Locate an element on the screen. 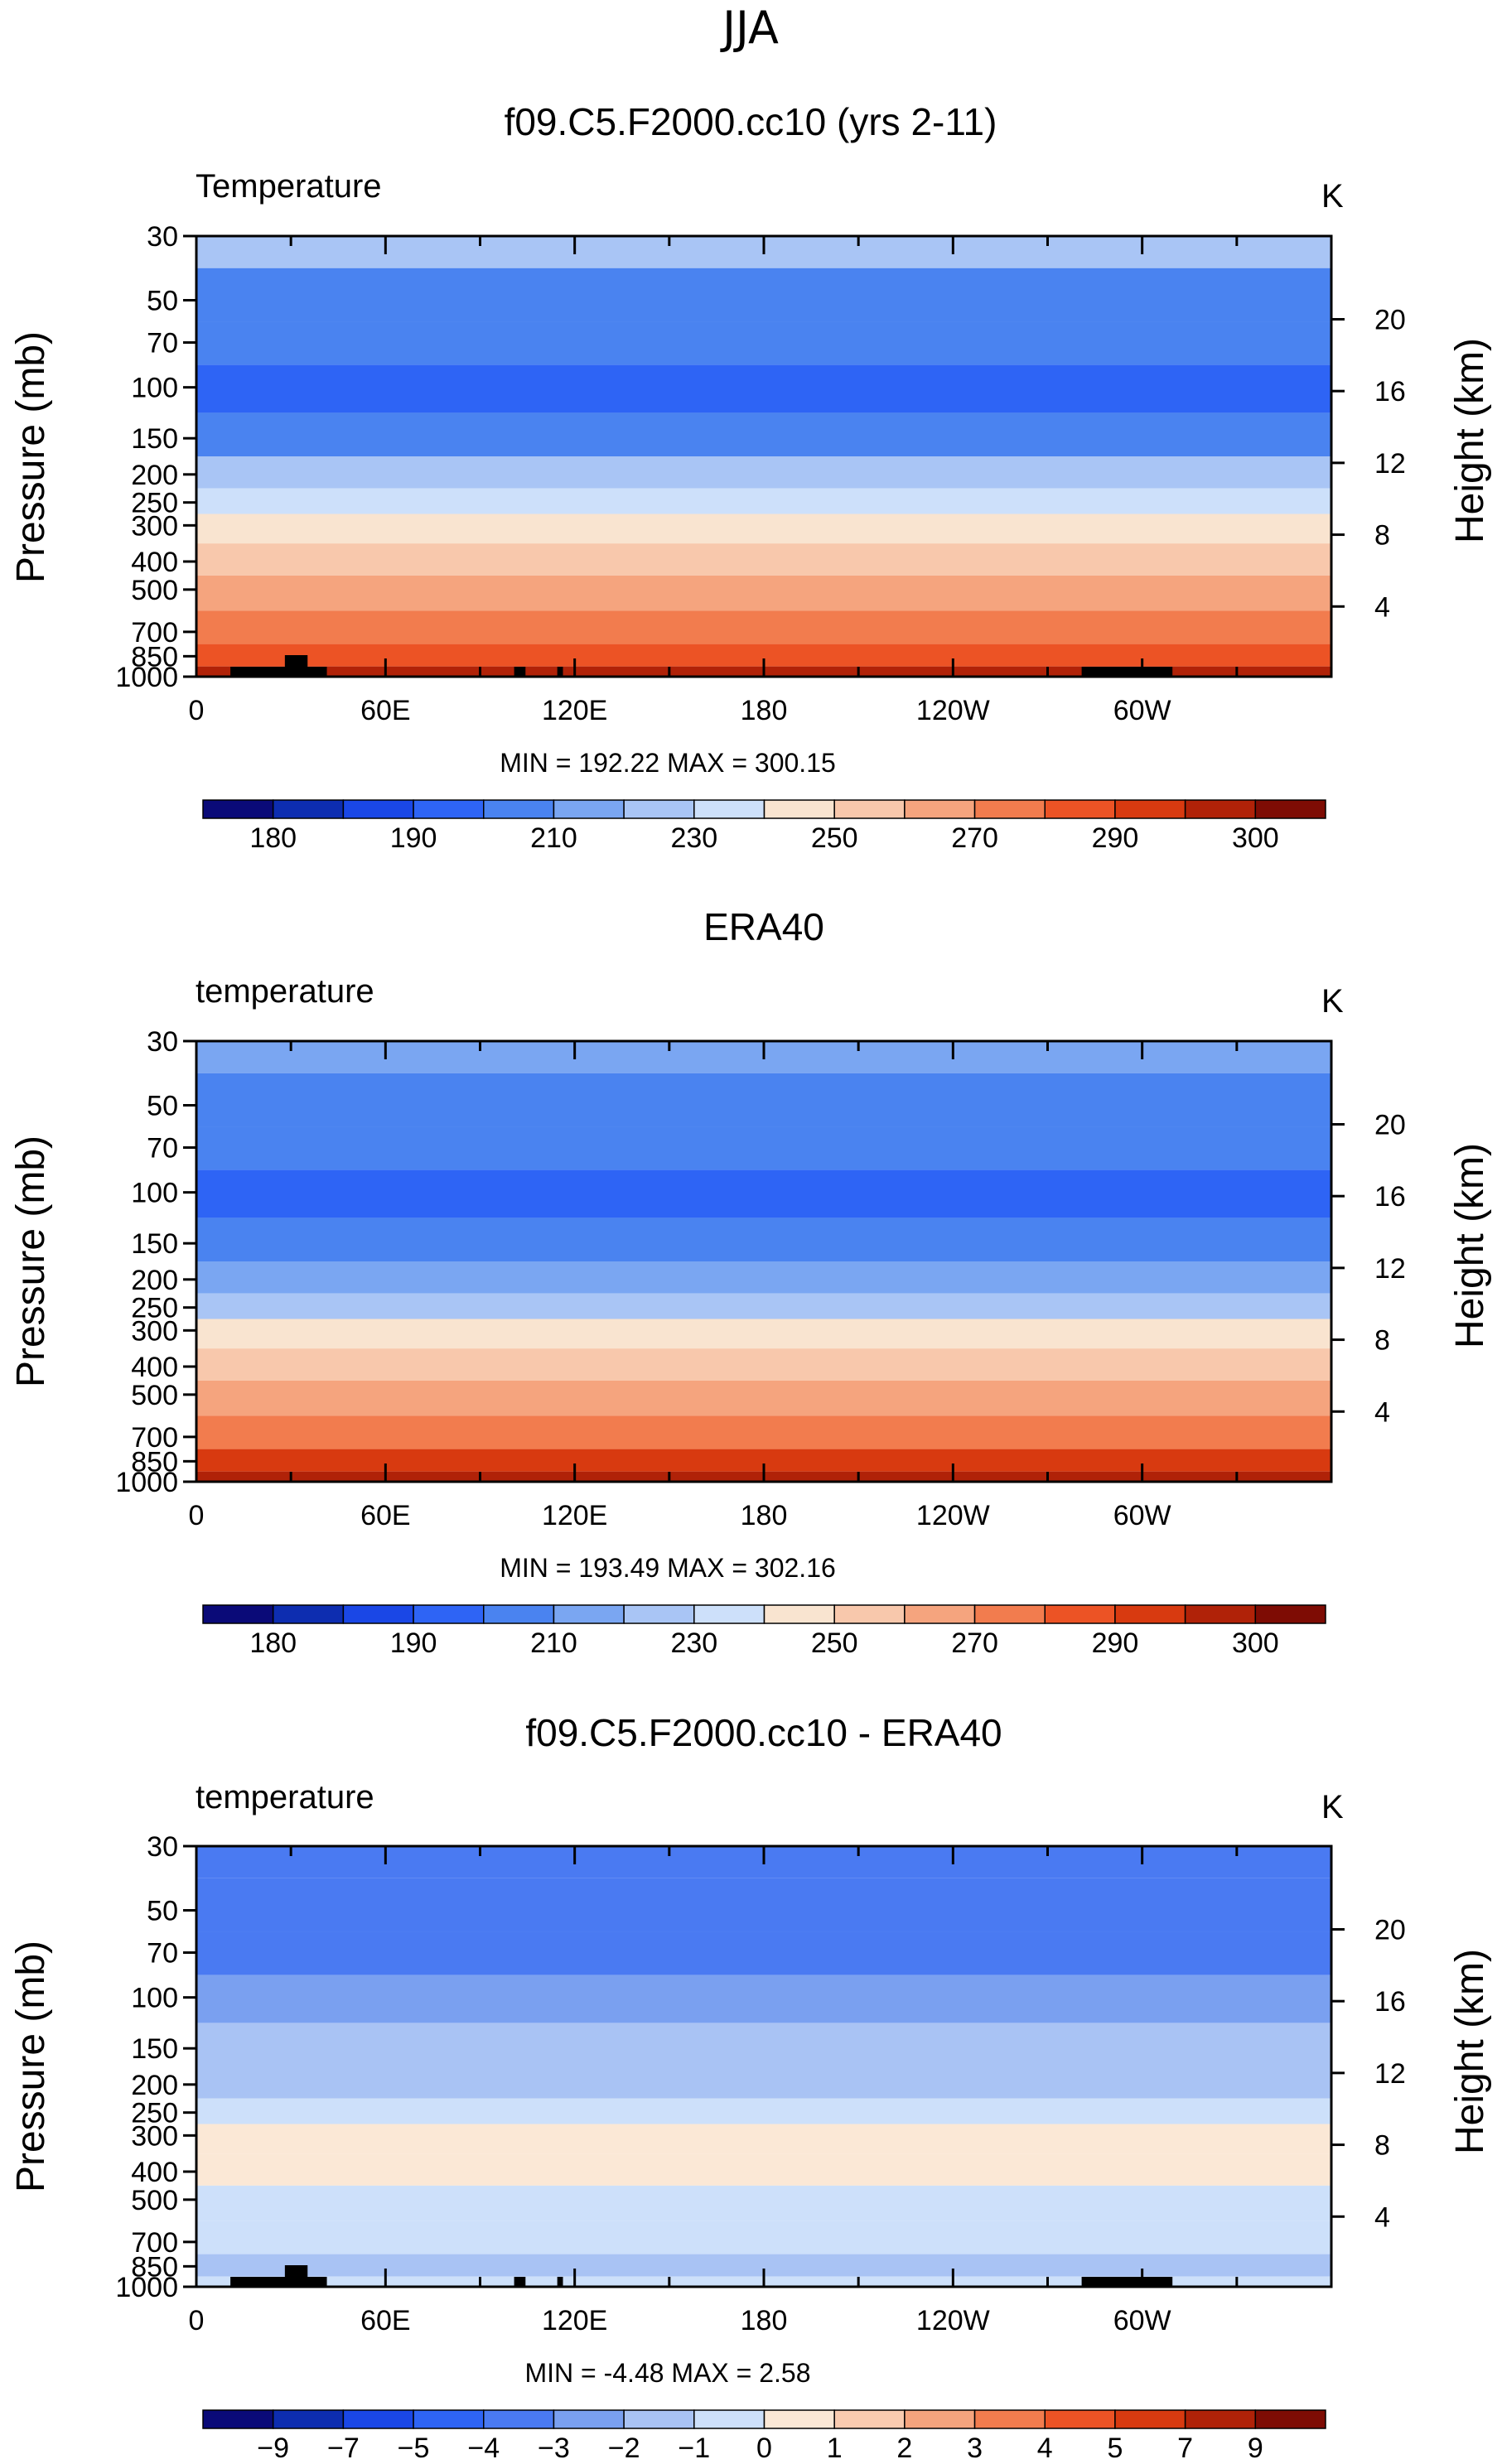 This screenshot has height=2464, width=1502. y-tick-label: 250 is located at coordinates (154, 503).